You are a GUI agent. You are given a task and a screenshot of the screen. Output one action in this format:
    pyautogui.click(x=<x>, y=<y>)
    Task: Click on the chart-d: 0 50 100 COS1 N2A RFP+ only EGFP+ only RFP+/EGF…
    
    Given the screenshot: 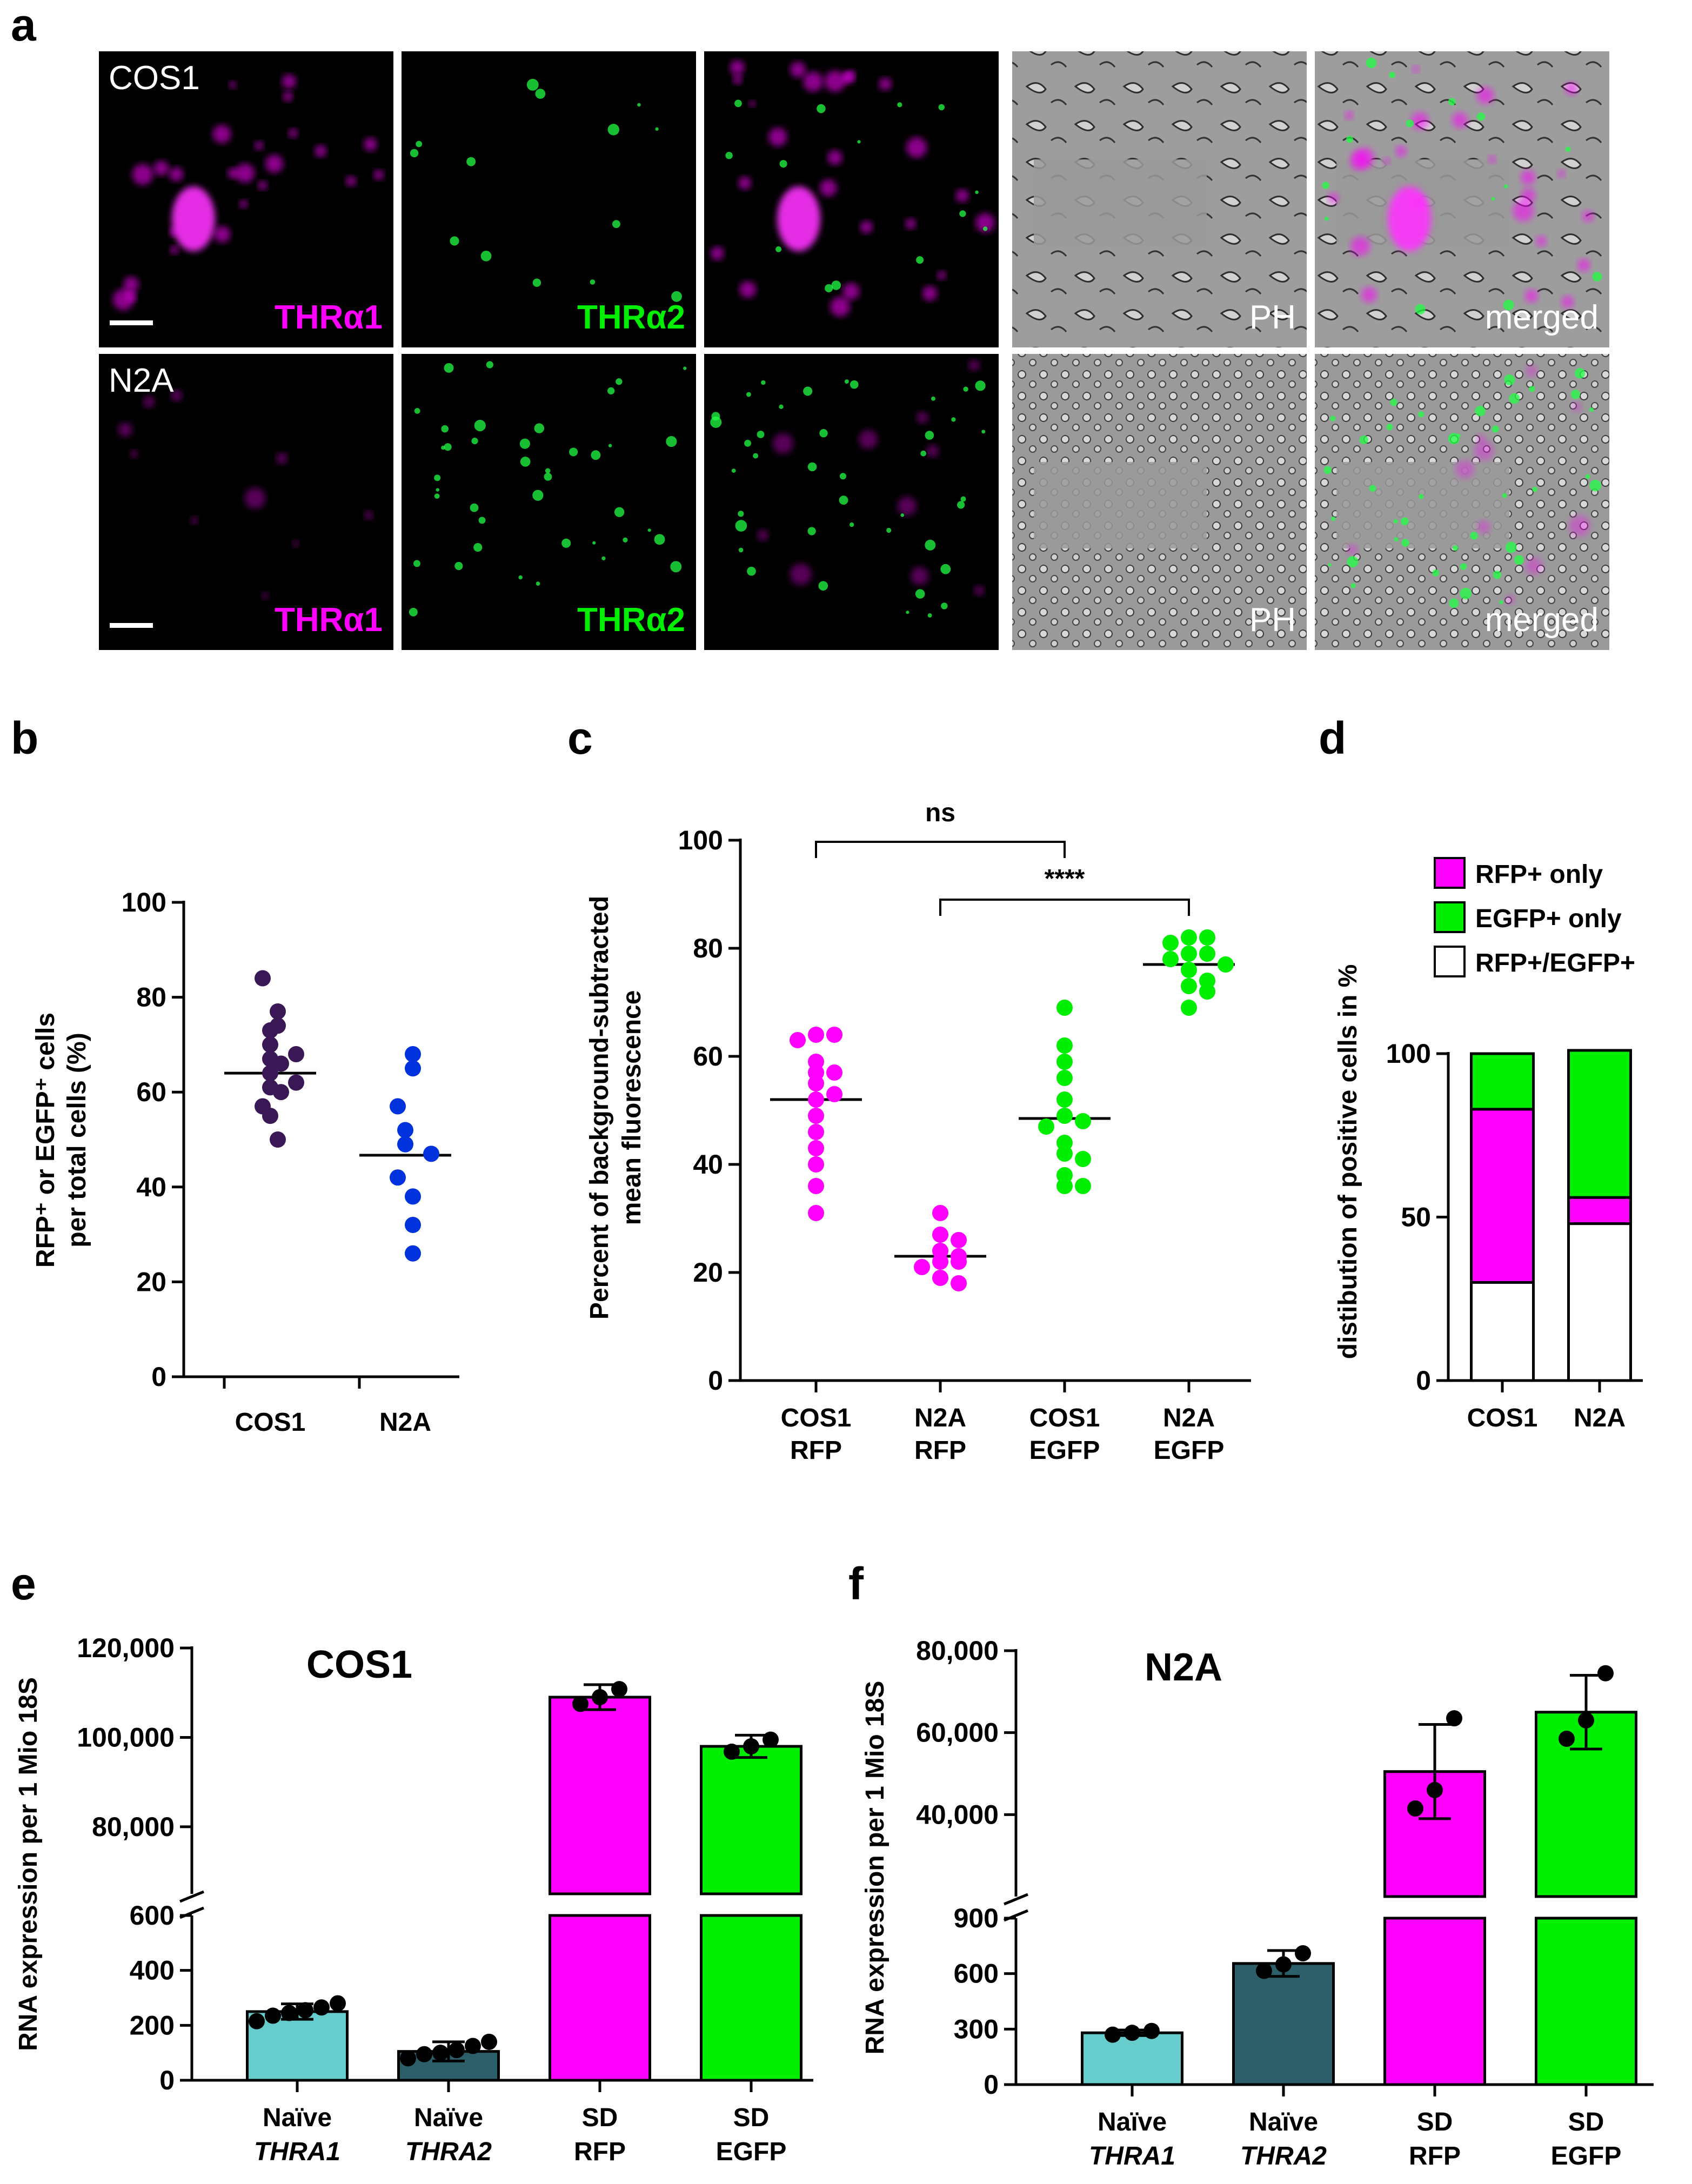 What is the action you would take?
    pyautogui.click(x=1488, y=1144)
    